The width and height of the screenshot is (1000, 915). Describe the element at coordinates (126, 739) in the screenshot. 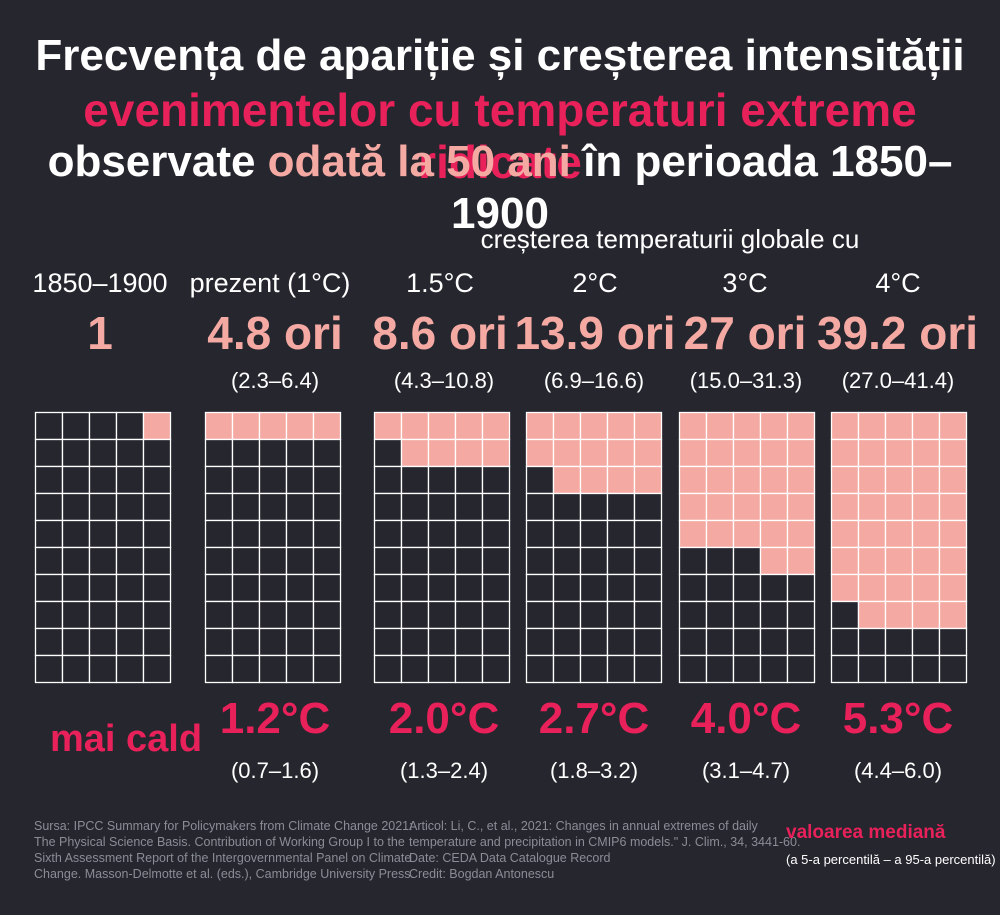

I see `warmer-label: mai cald` at that location.